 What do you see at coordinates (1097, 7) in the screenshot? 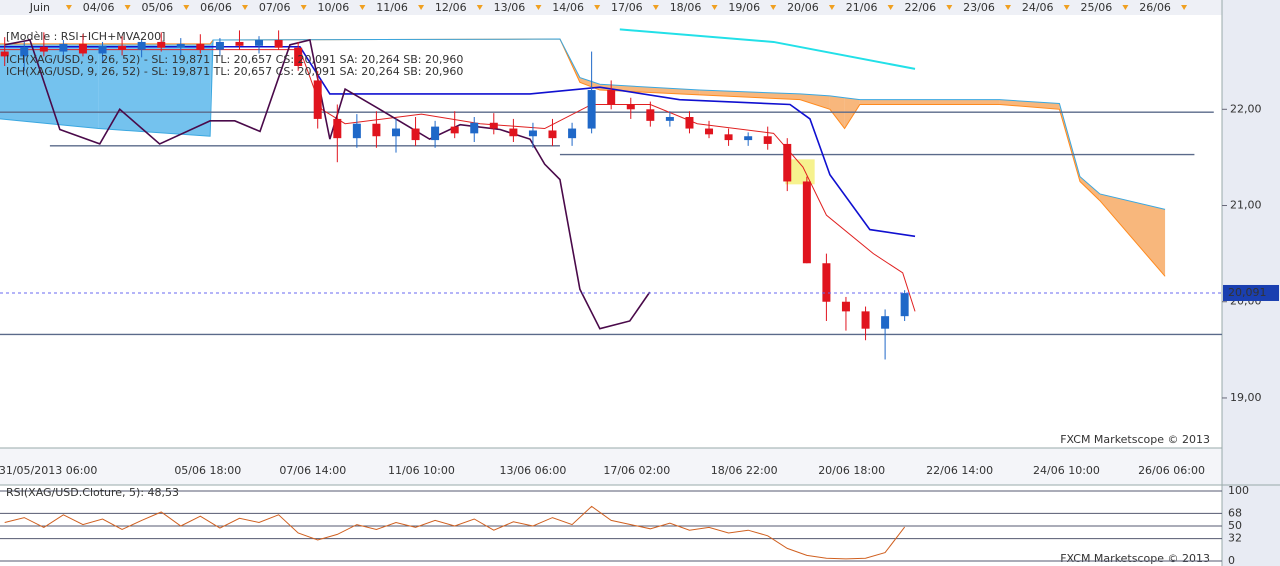
I see `x-top-tick-label: 25/06` at bounding box center [1097, 7].